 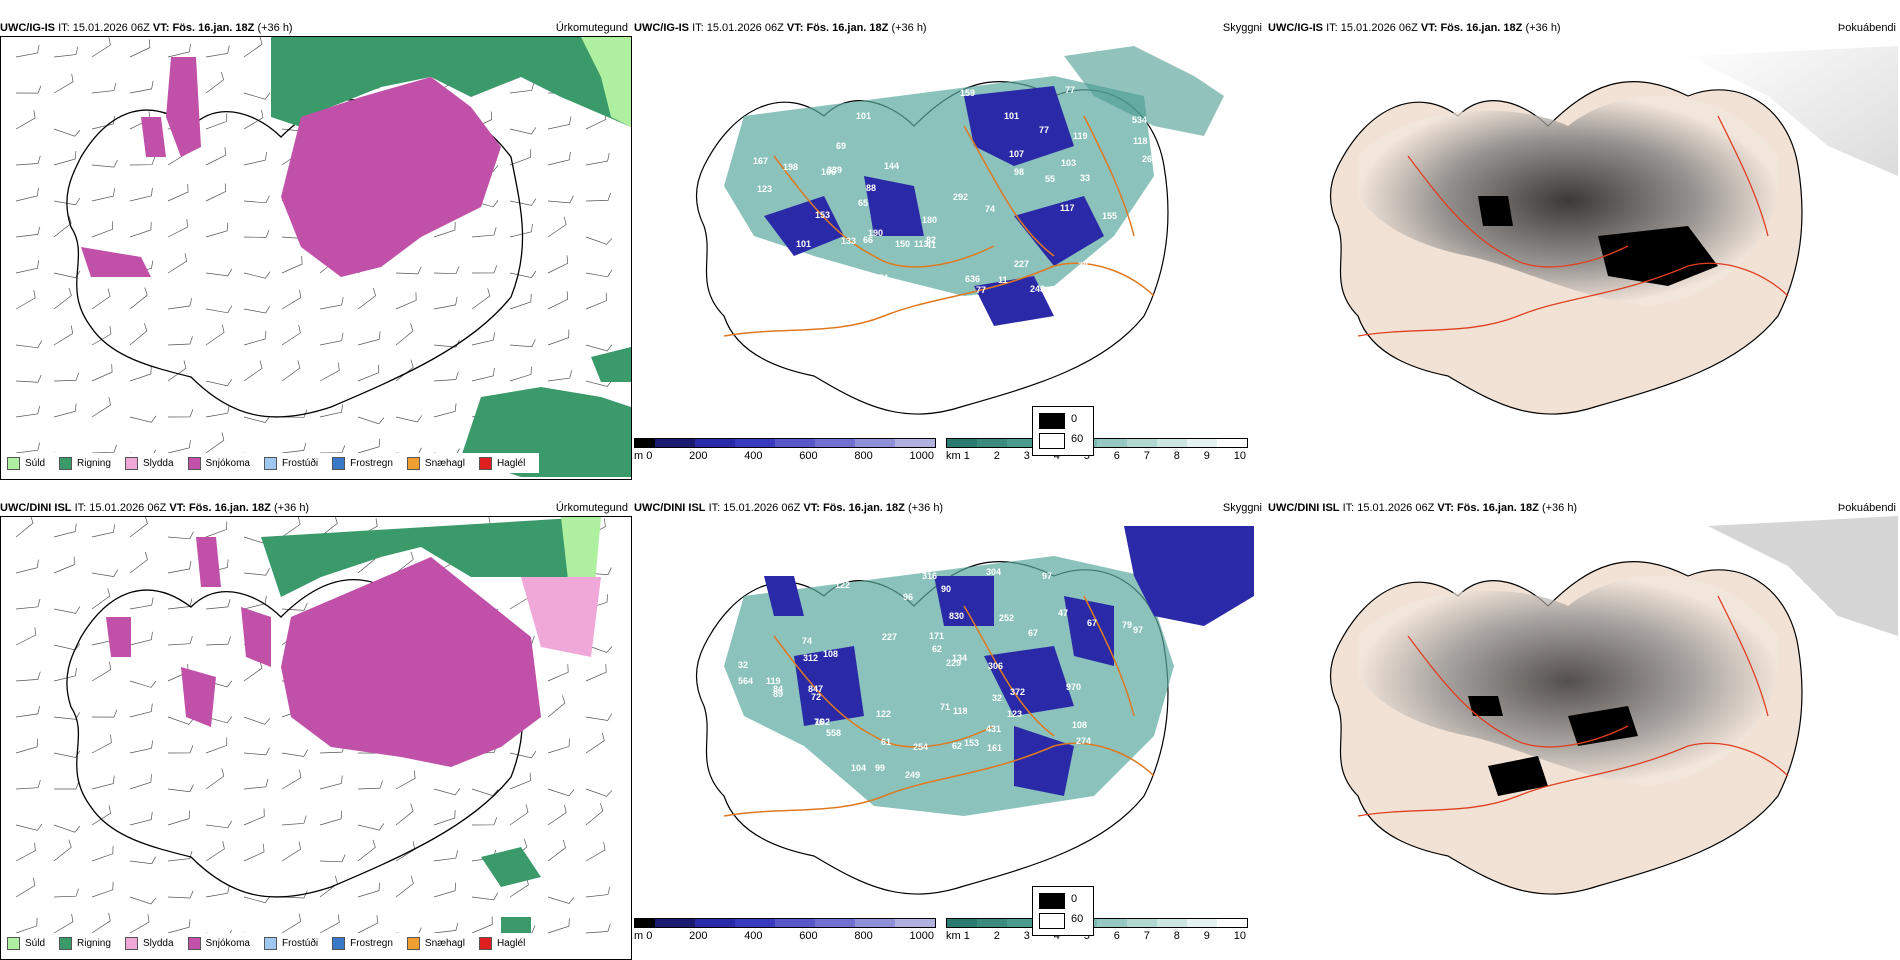 I want to click on visibility-value: 102, so click(x=822, y=722).